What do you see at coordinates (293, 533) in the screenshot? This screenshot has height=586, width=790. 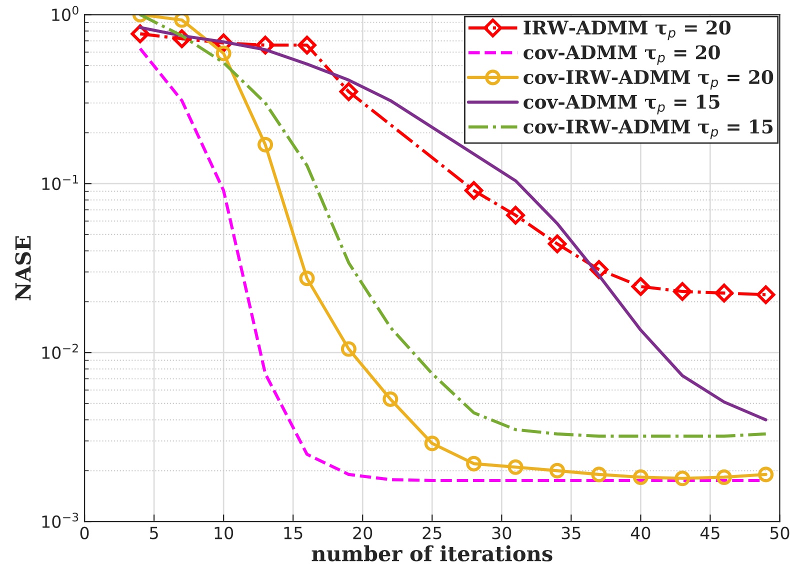 I see `x-tick-label: 15` at bounding box center [293, 533].